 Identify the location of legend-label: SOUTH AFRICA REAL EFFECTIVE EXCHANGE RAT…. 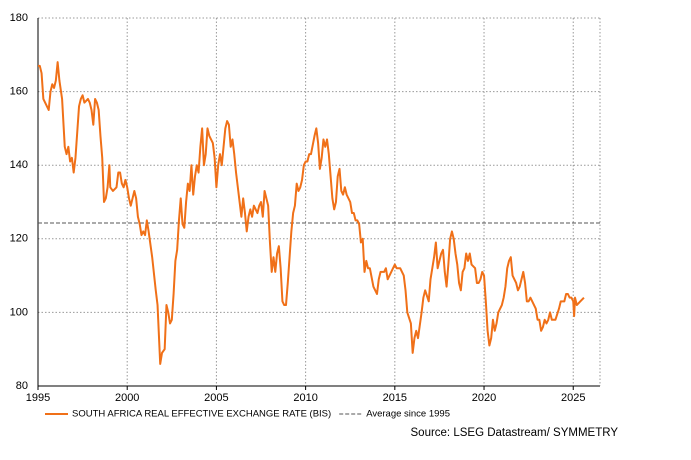
(201, 414).